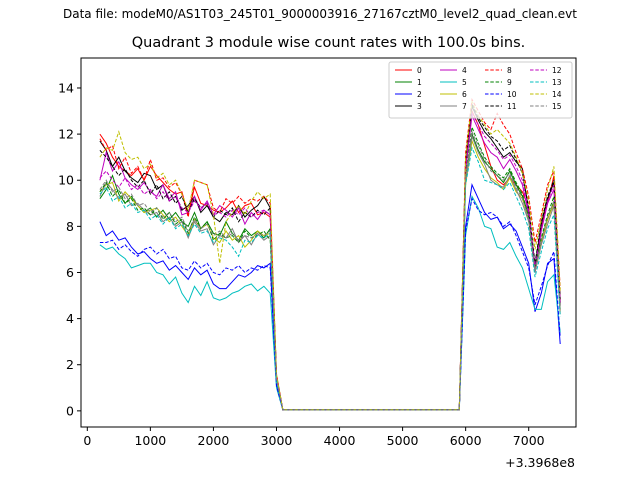 The height and width of the screenshot is (480, 640). Describe the element at coordinates (480, 90) in the screenshot. I see `legend-box` at that location.